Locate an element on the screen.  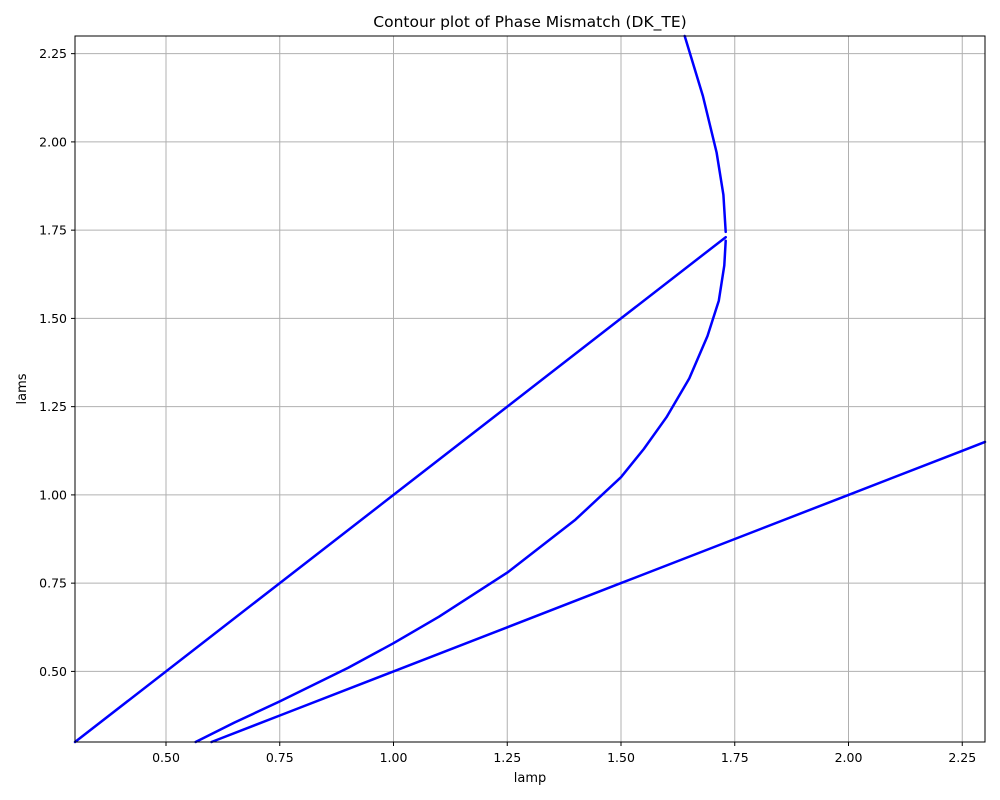
x-tick-label: 1.00 is located at coordinates (394, 757).